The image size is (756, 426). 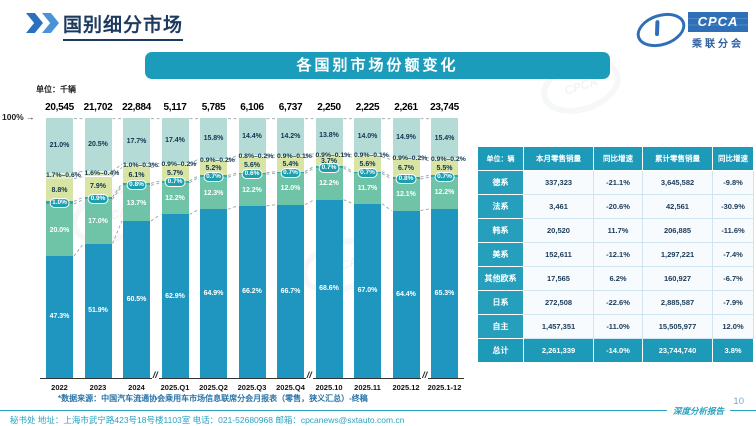 What do you see at coordinates (444, 168) in the screenshot?
I see `label-american: 5.5%` at bounding box center [444, 168].